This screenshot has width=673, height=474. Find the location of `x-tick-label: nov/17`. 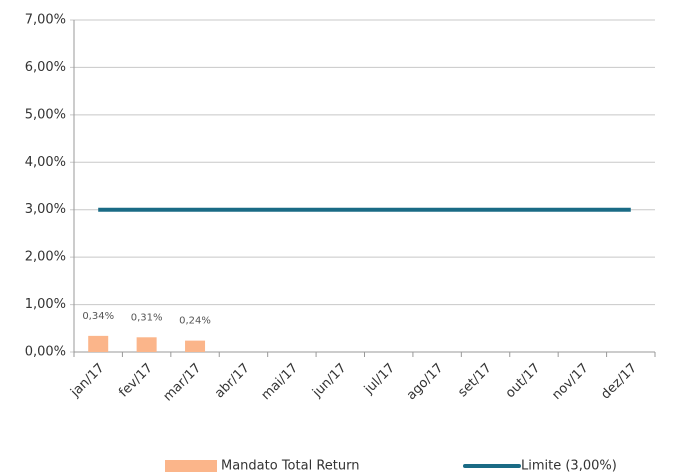

x-tick-label: nov/17 is located at coordinates (570, 382).